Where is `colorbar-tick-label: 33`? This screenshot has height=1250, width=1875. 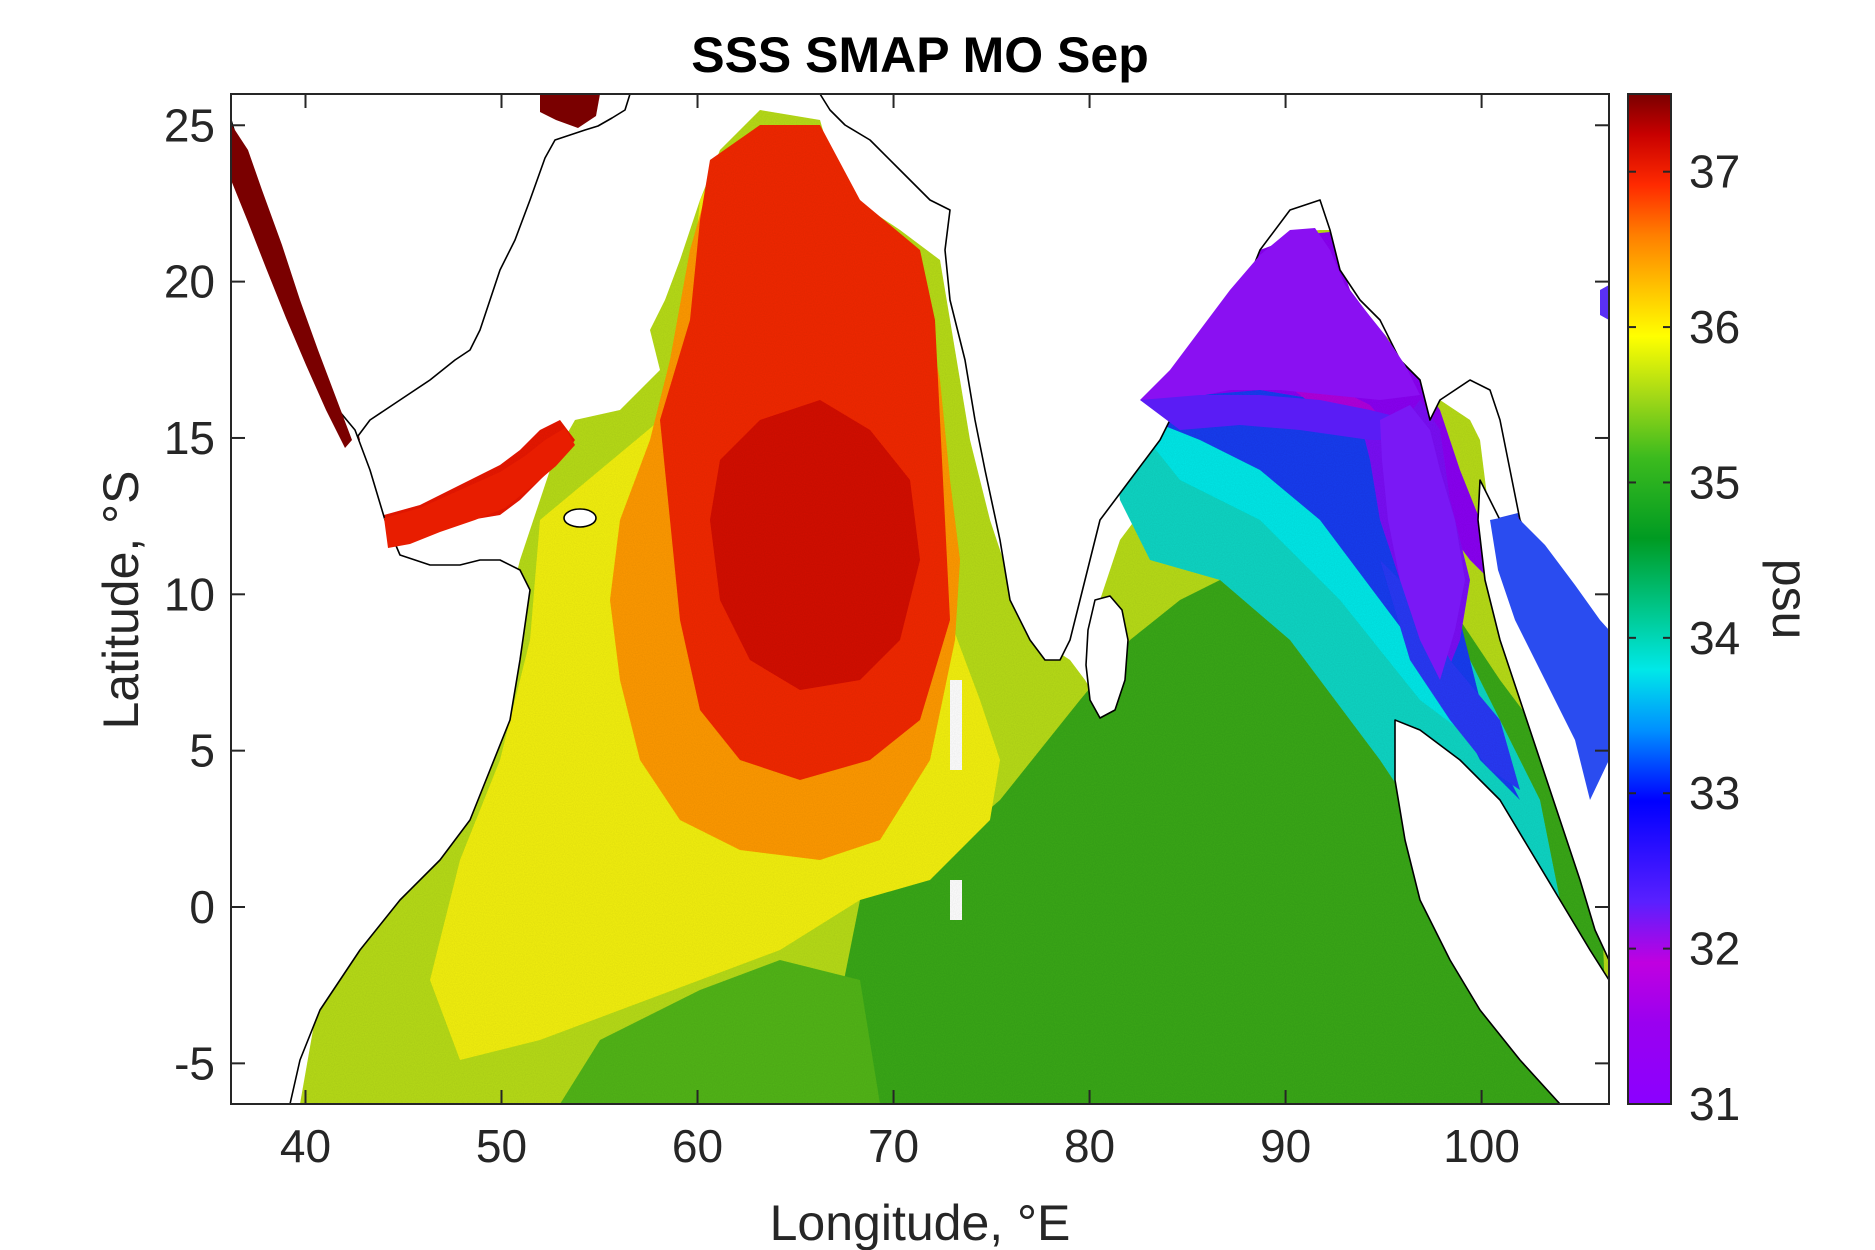 colorbar-tick-label: 33 is located at coordinates (1714, 793).